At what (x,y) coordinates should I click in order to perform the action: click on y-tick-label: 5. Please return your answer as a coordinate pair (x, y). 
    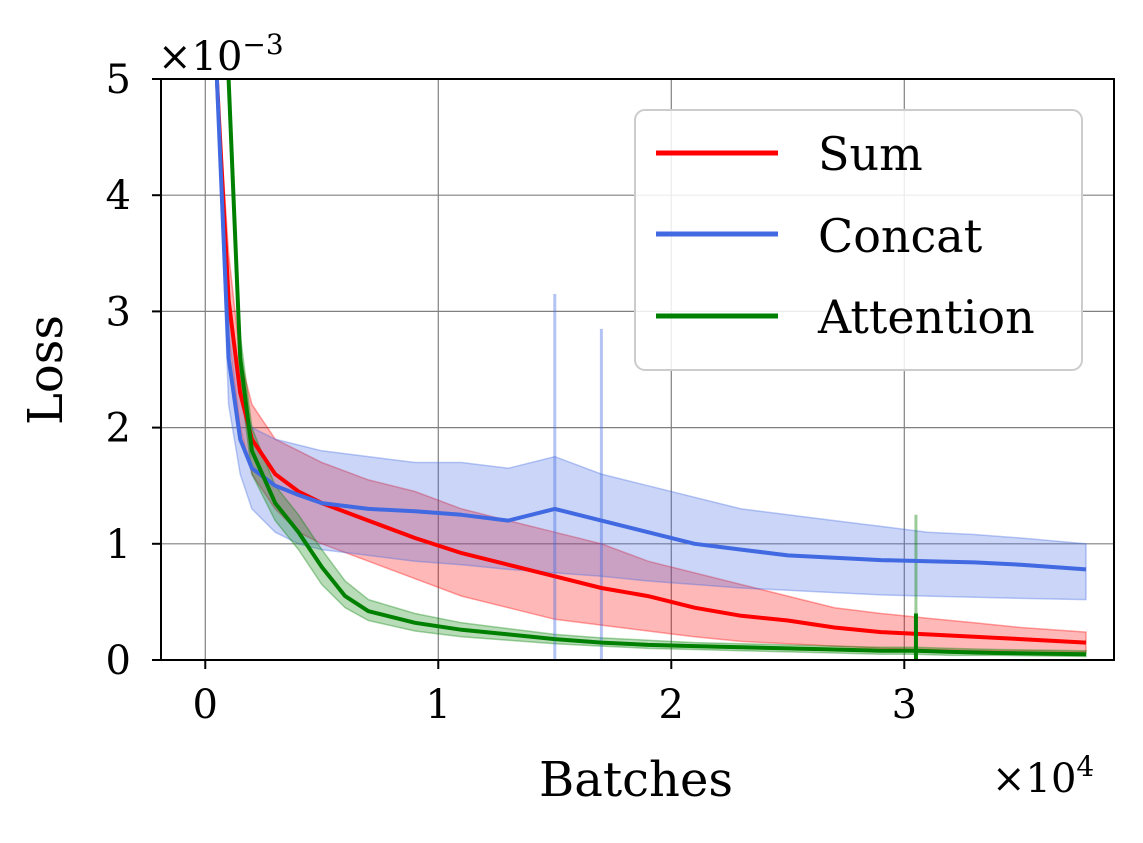
    Looking at the image, I should click on (118, 80).